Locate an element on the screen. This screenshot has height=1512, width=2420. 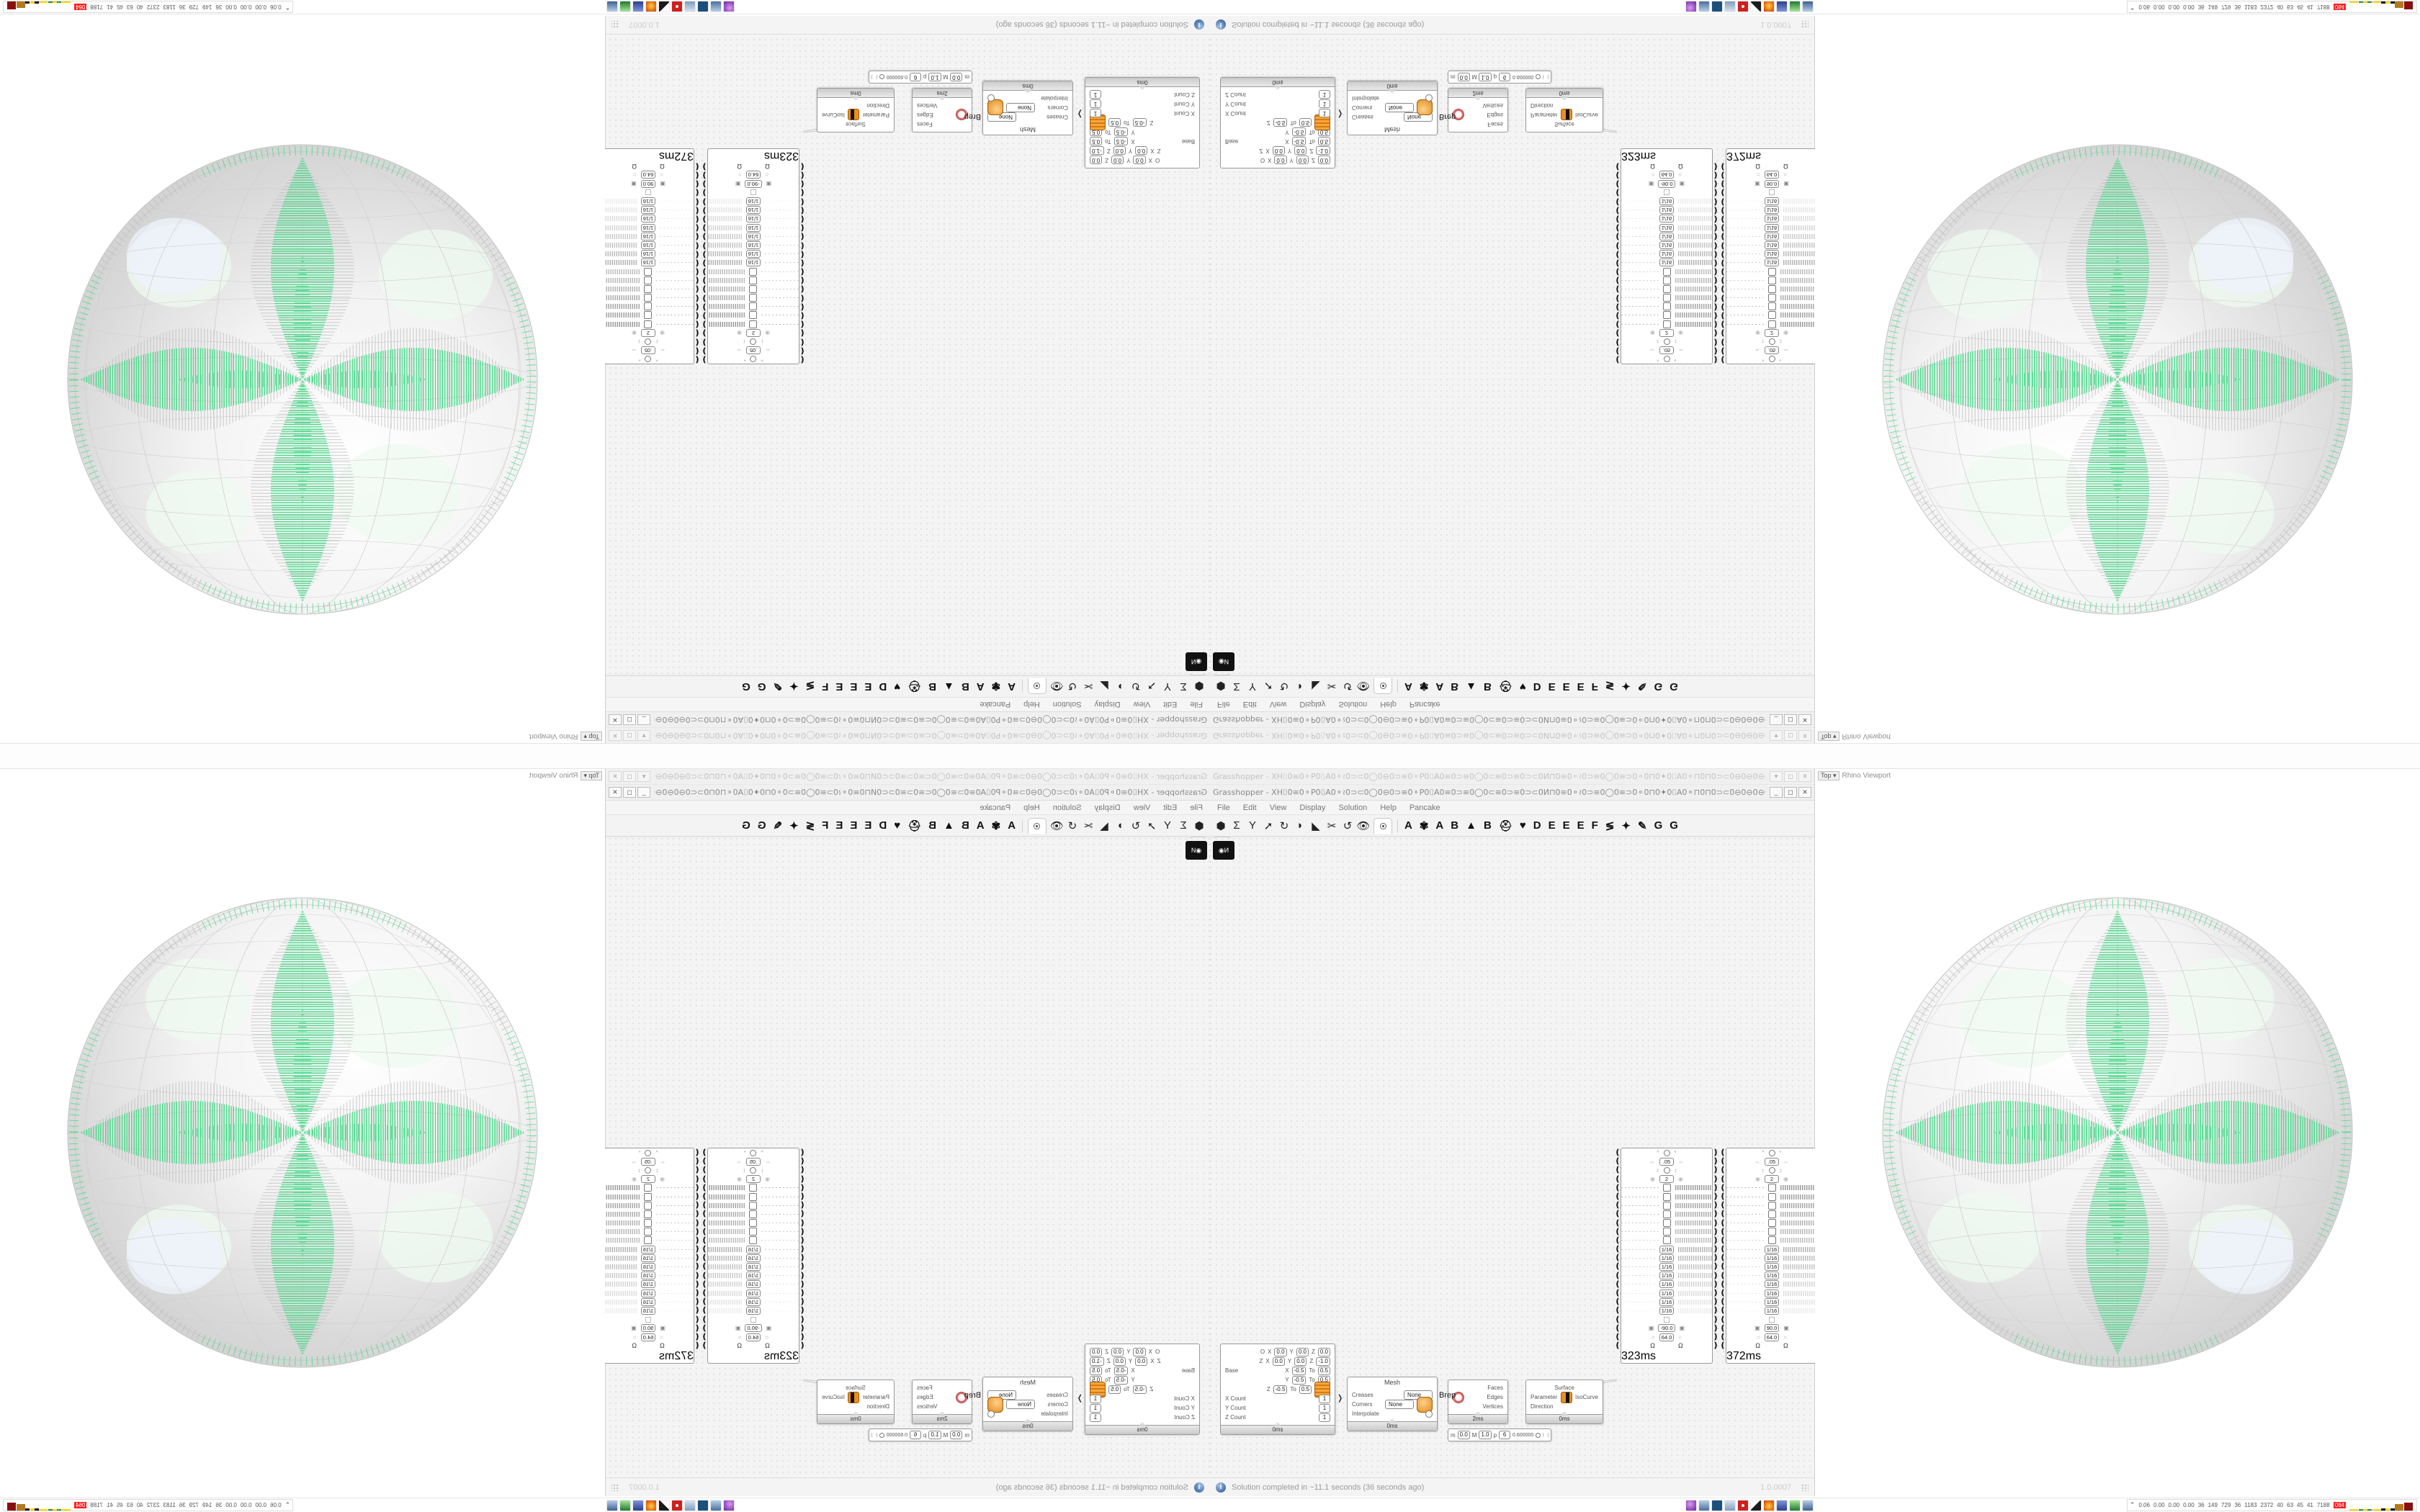
menu-item-display: Display is located at coordinates (1312, 704).